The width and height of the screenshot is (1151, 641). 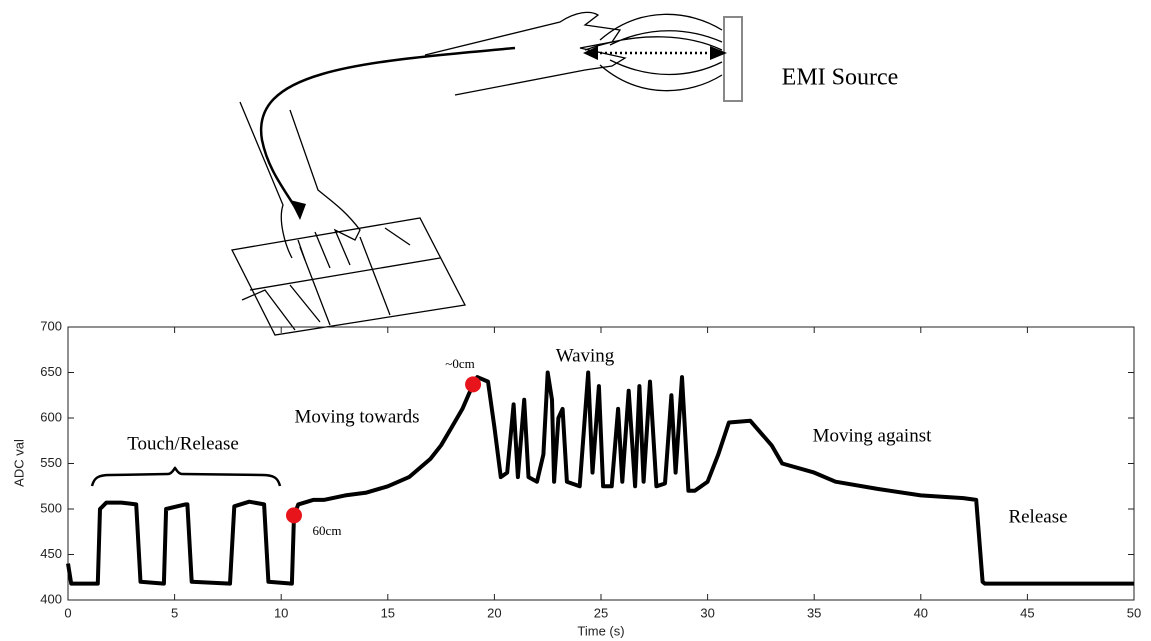 What do you see at coordinates (494, 612) in the screenshot?
I see `x-tick-label: 20` at bounding box center [494, 612].